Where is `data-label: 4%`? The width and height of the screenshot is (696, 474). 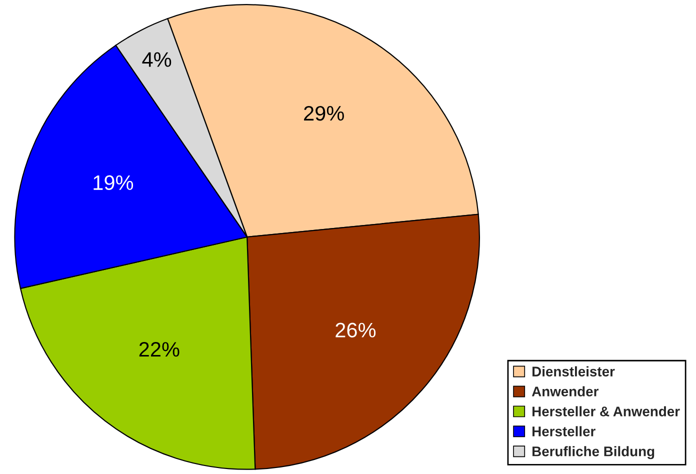
data-label: 4% is located at coordinates (157, 59).